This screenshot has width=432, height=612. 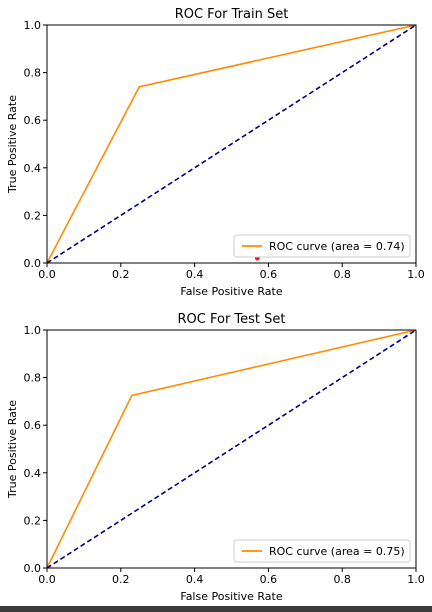 I want to click on legend-label: ROC curve (area = 0.74), so click(x=337, y=246).